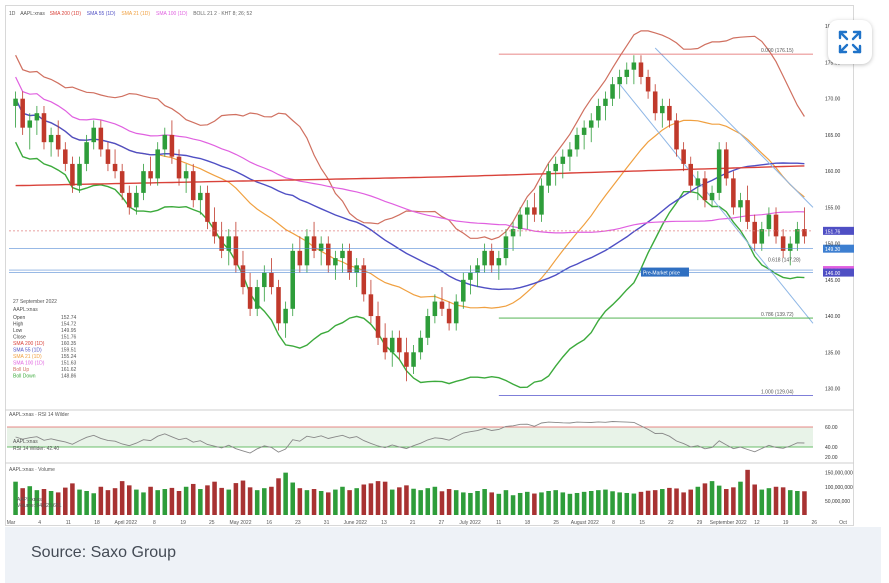 Image resolution: width=889 pixels, height=583 pixels. I want to click on info-row-label: Open, so click(19, 318).